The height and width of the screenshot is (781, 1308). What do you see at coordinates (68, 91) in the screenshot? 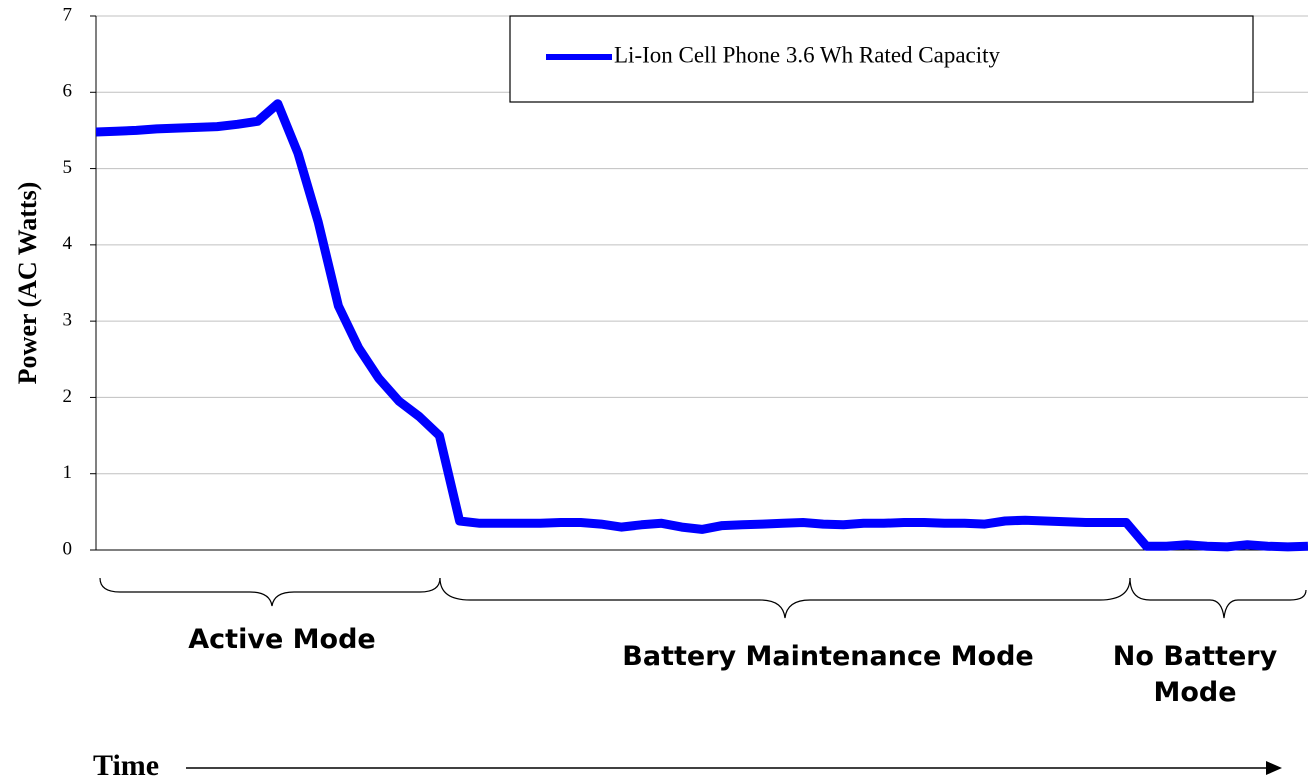
I see `y-tick-label: 6` at bounding box center [68, 91].